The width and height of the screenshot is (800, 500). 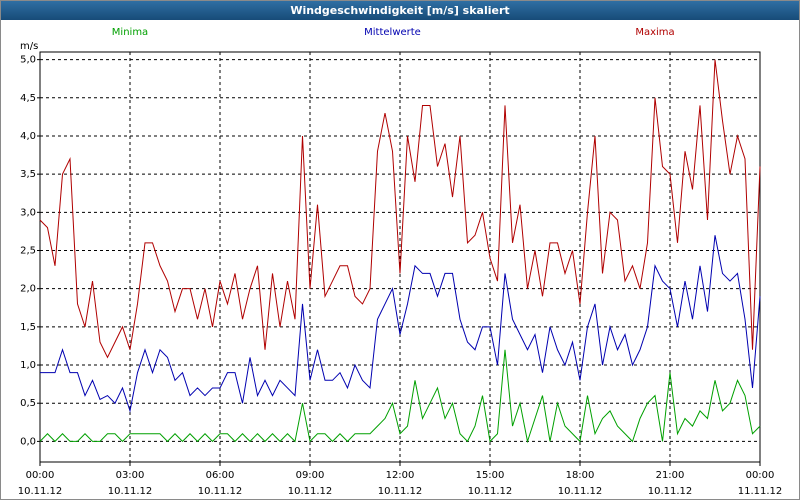 What do you see at coordinates (654, 32) in the screenshot?
I see `legend-entry: Maxima` at bounding box center [654, 32].